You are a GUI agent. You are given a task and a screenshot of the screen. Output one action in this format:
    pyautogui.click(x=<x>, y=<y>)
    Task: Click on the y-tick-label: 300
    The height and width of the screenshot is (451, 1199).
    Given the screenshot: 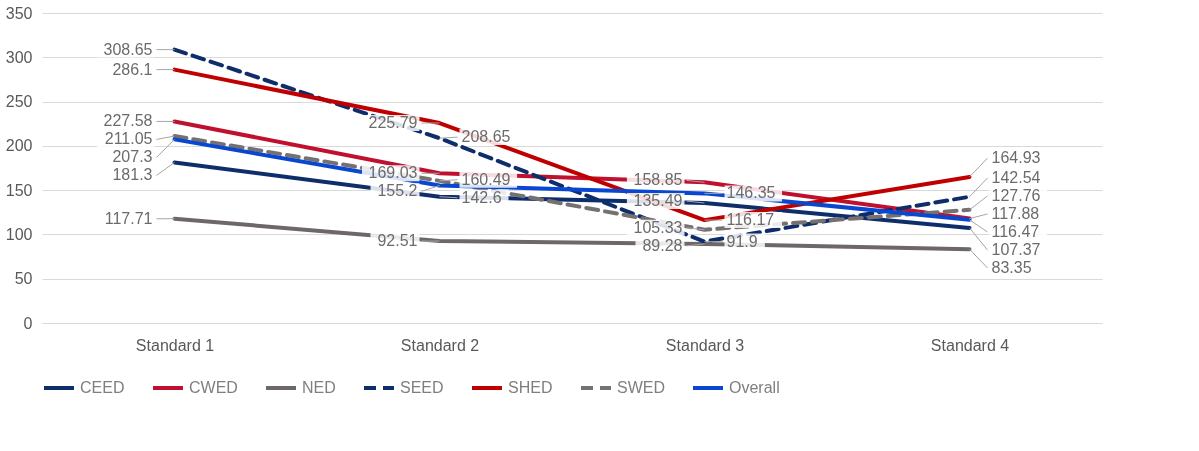 What is the action you would take?
    pyautogui.click(x=19, y=57)
    